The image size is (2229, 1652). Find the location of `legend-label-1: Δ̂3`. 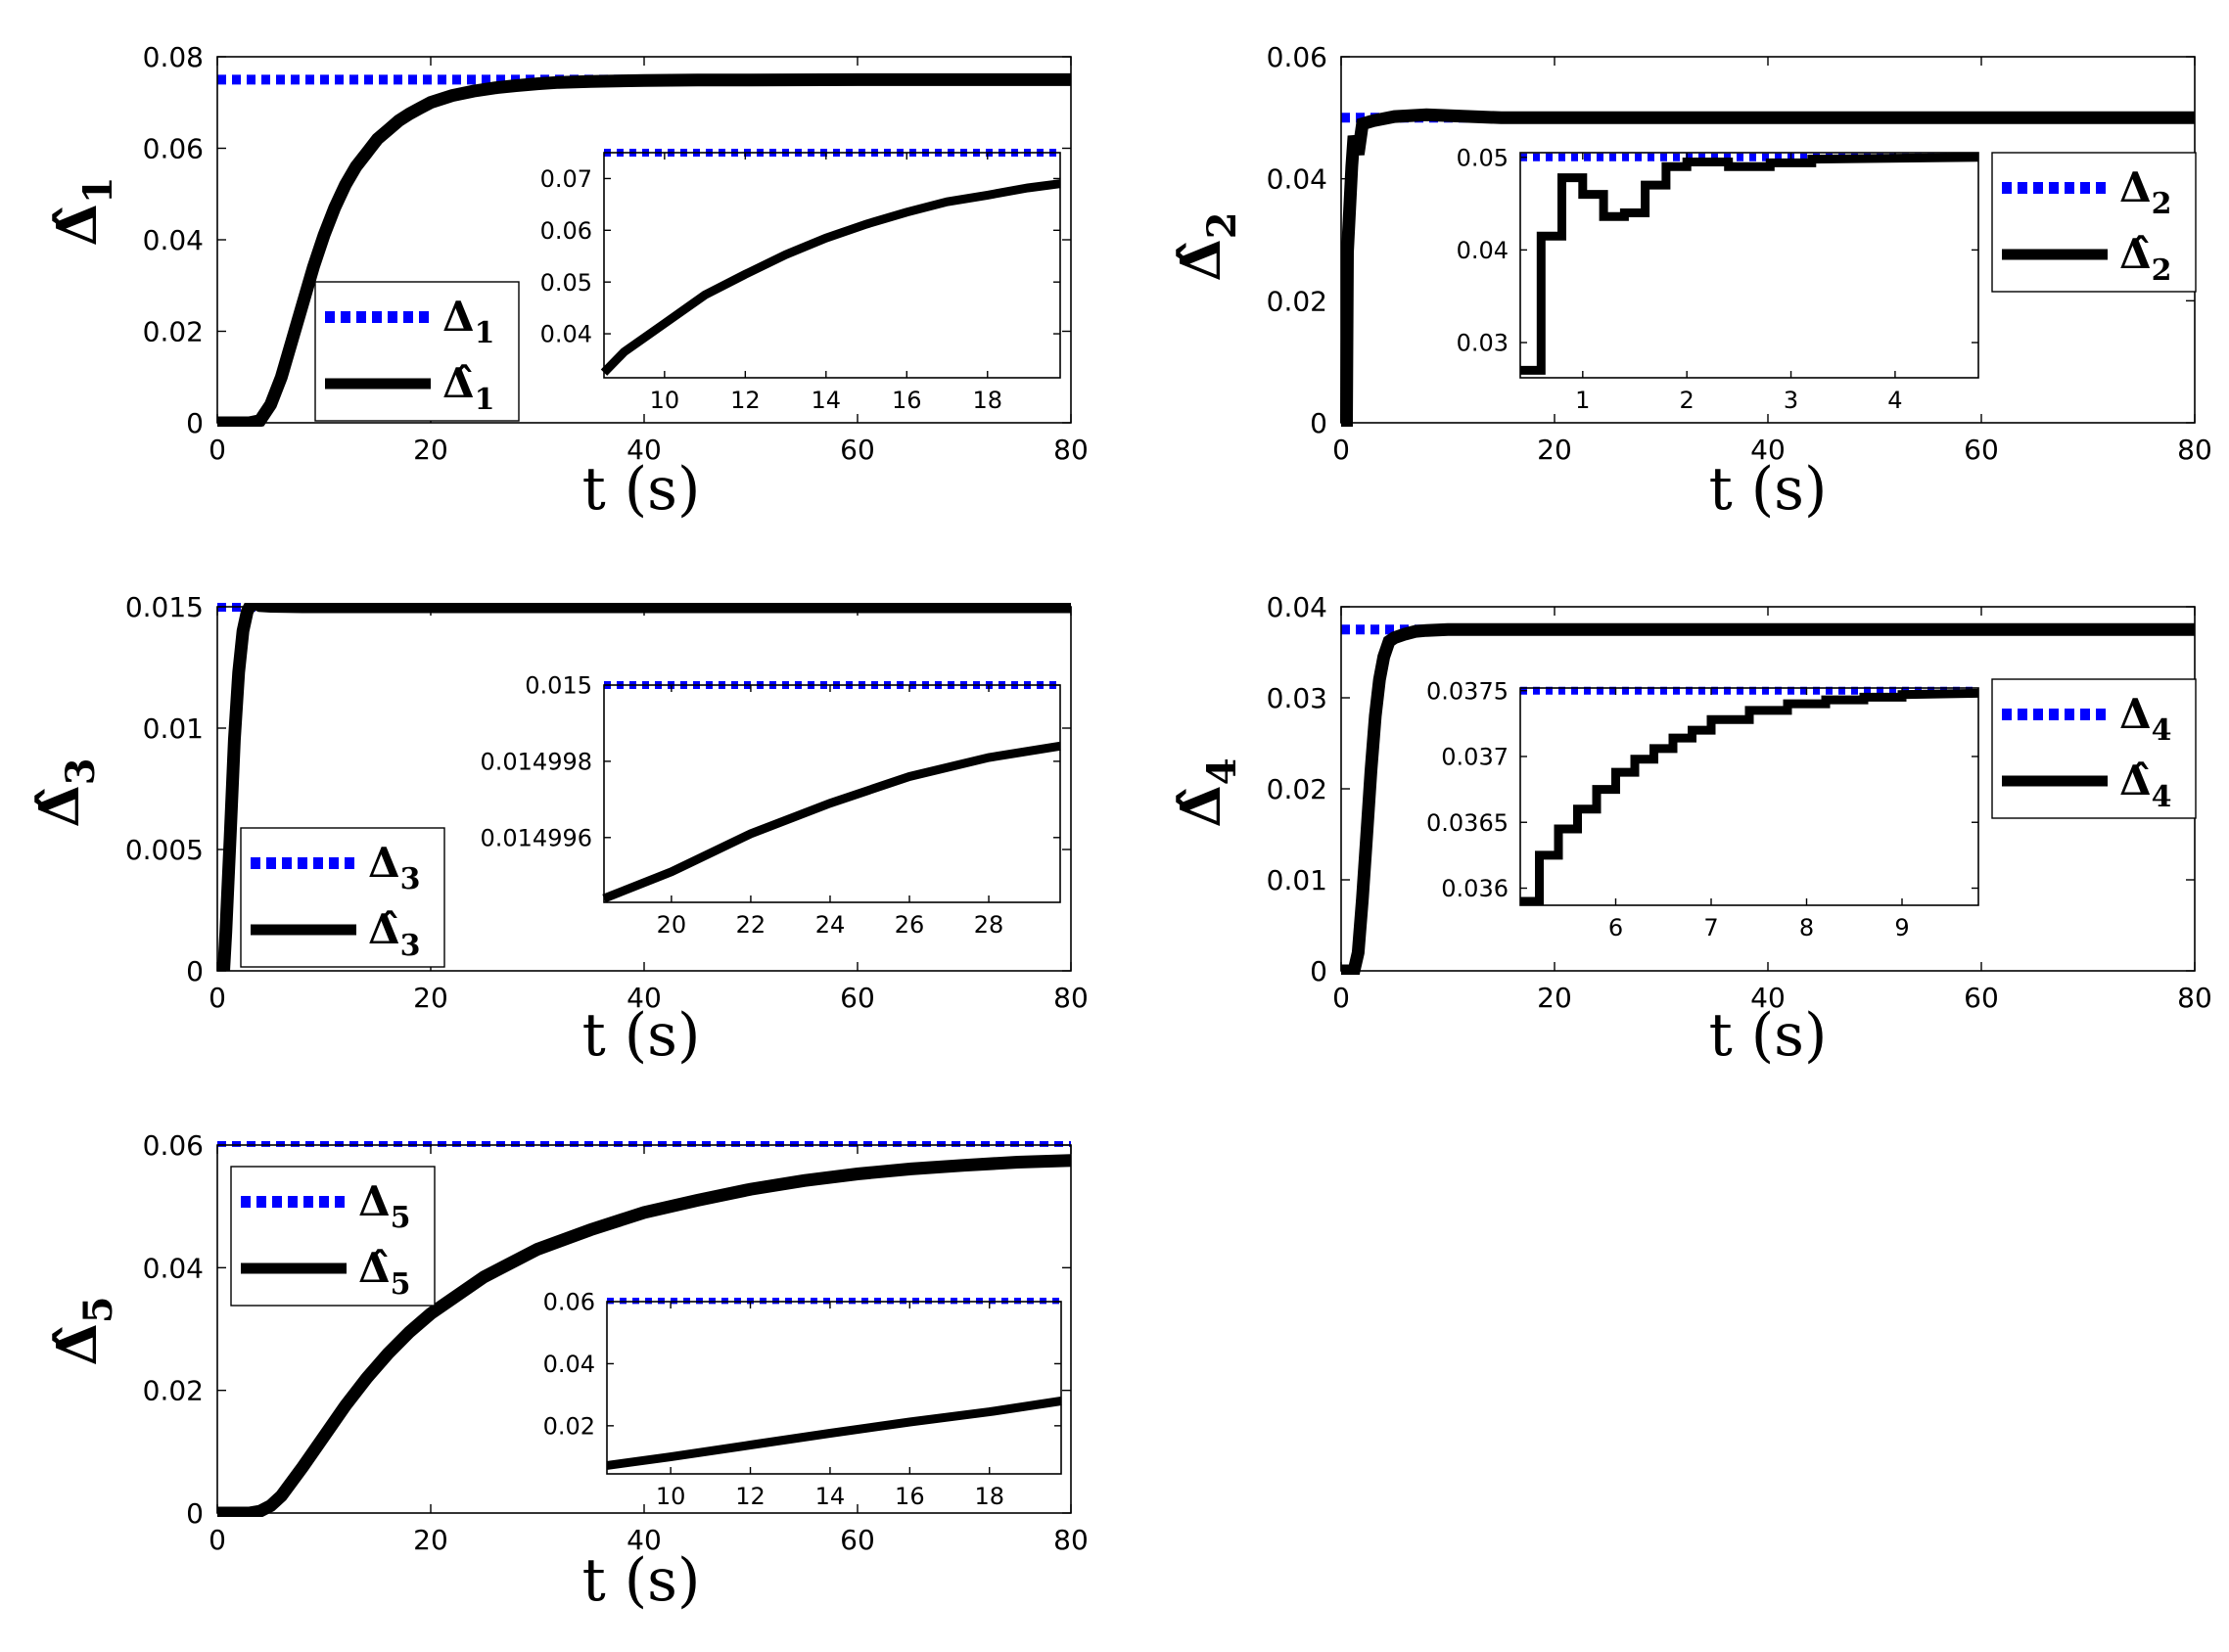

legend-label-1: Δ̂3 is located at coordinates (394, 934).